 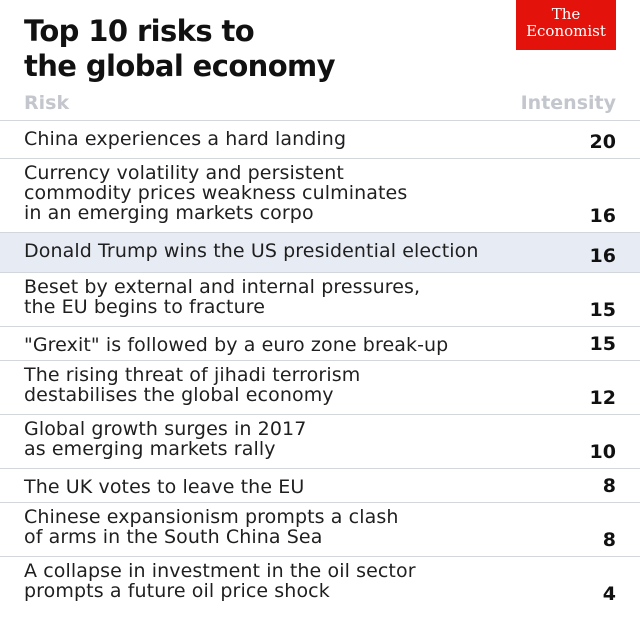 I want to click on risk-label-line: prompts a future oil price shock, so click(x=177, y=591).